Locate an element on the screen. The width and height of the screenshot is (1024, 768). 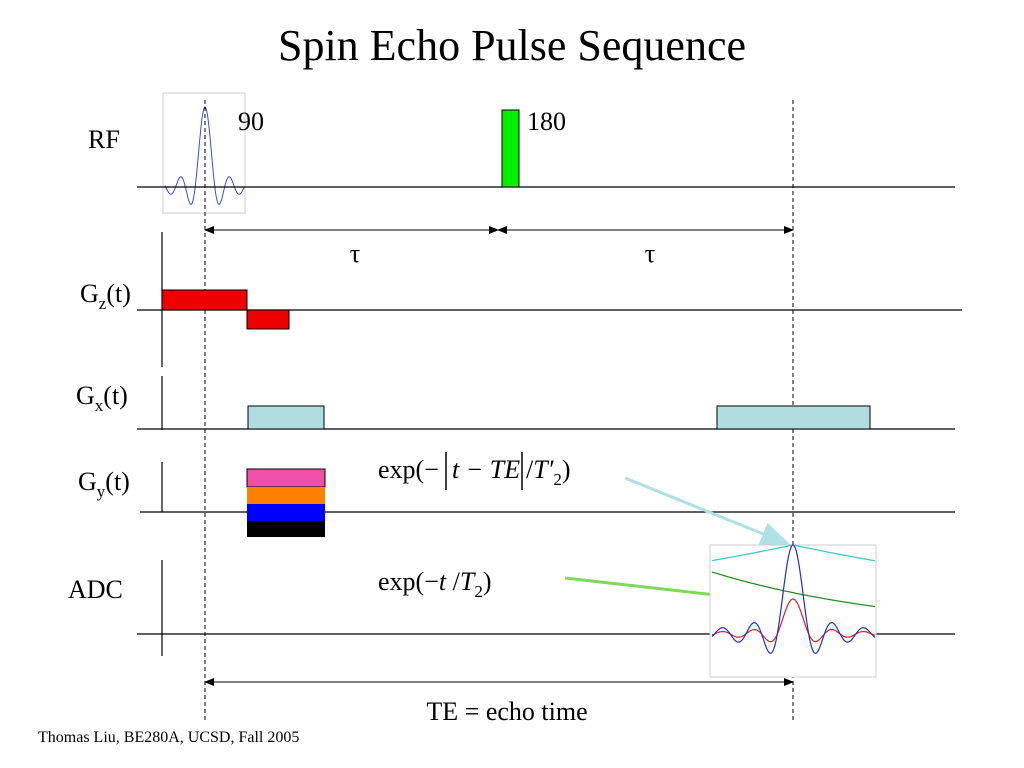
te-label: TE = echo time is located at coordinates (506, 711).